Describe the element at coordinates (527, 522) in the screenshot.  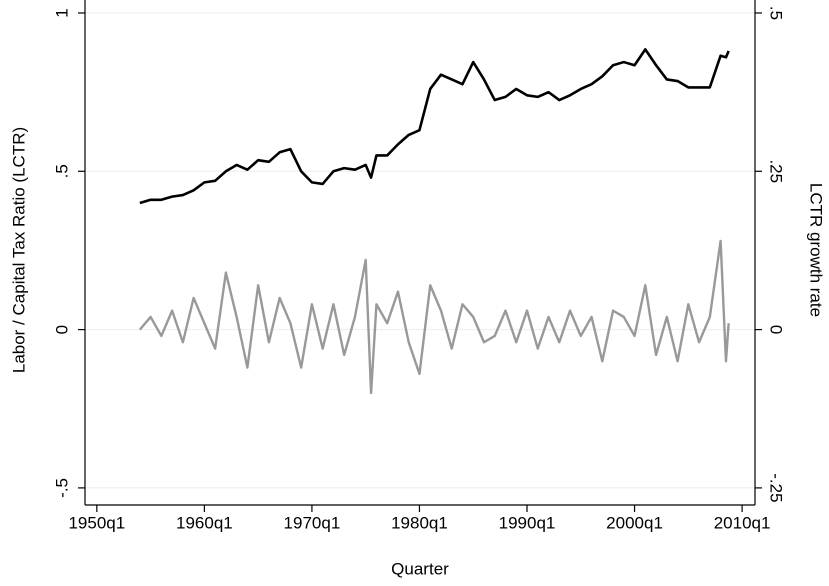
I see `x-tick-label: 1990q1` at that location.